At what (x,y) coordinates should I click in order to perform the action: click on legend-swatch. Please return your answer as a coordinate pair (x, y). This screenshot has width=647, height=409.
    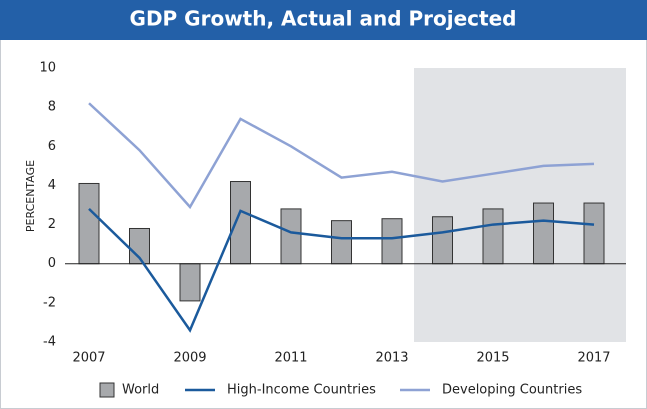
    Looking at the image, I should click on (107, 390).